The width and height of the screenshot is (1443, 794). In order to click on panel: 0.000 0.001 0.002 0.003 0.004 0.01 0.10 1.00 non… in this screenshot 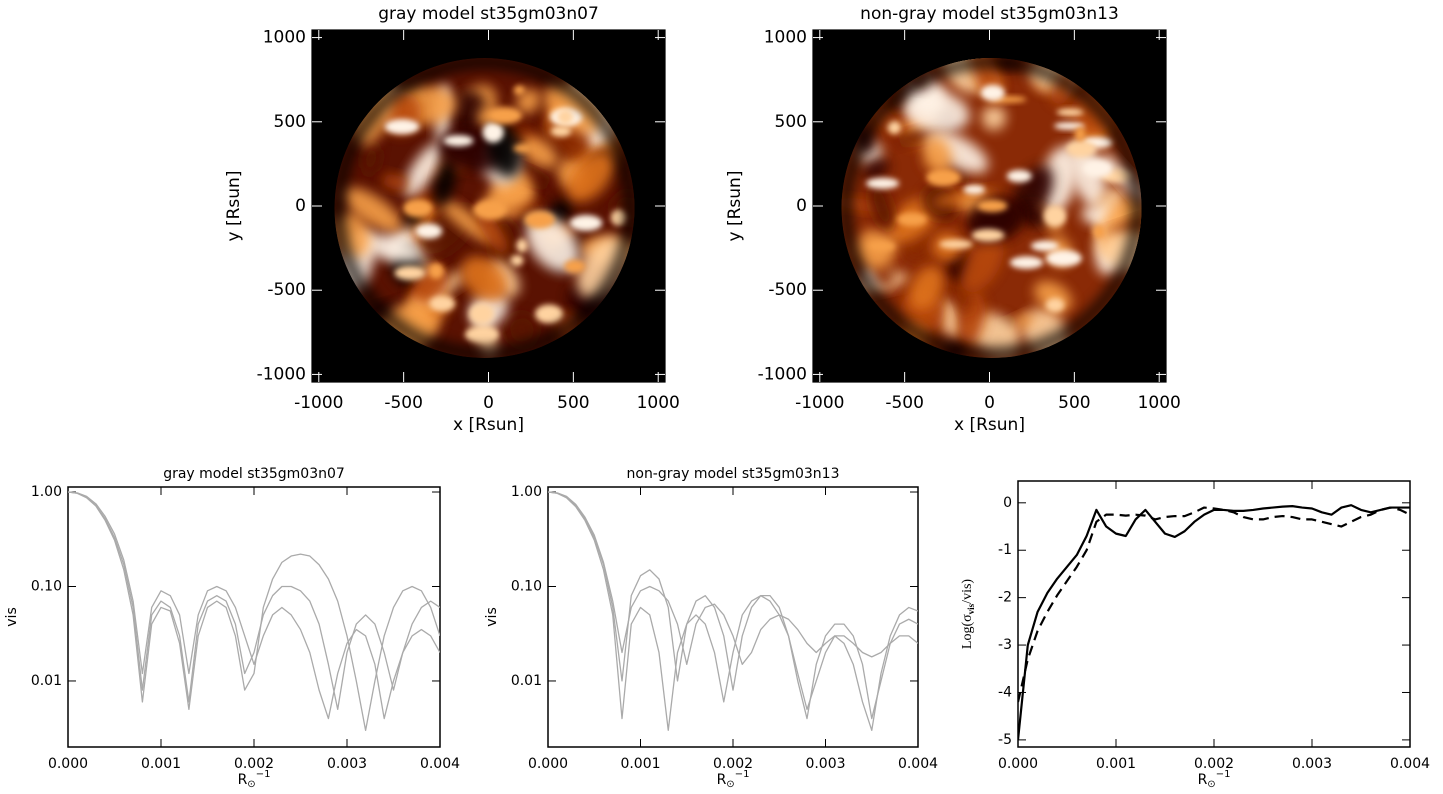, I will do `click(711, 628)`.